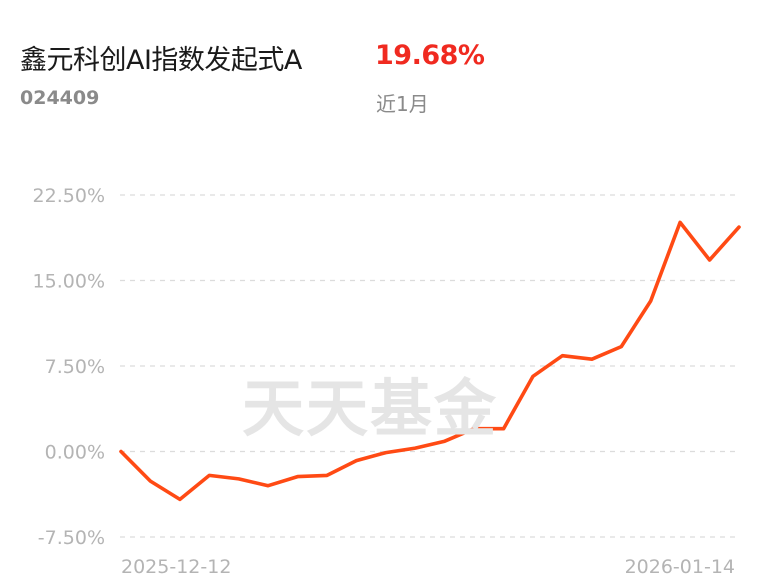  What do you see at coordinates (680, 567) in the screenshot?
I see `x-tick-label: 2026-01-14` at bounding box center [680, 567].